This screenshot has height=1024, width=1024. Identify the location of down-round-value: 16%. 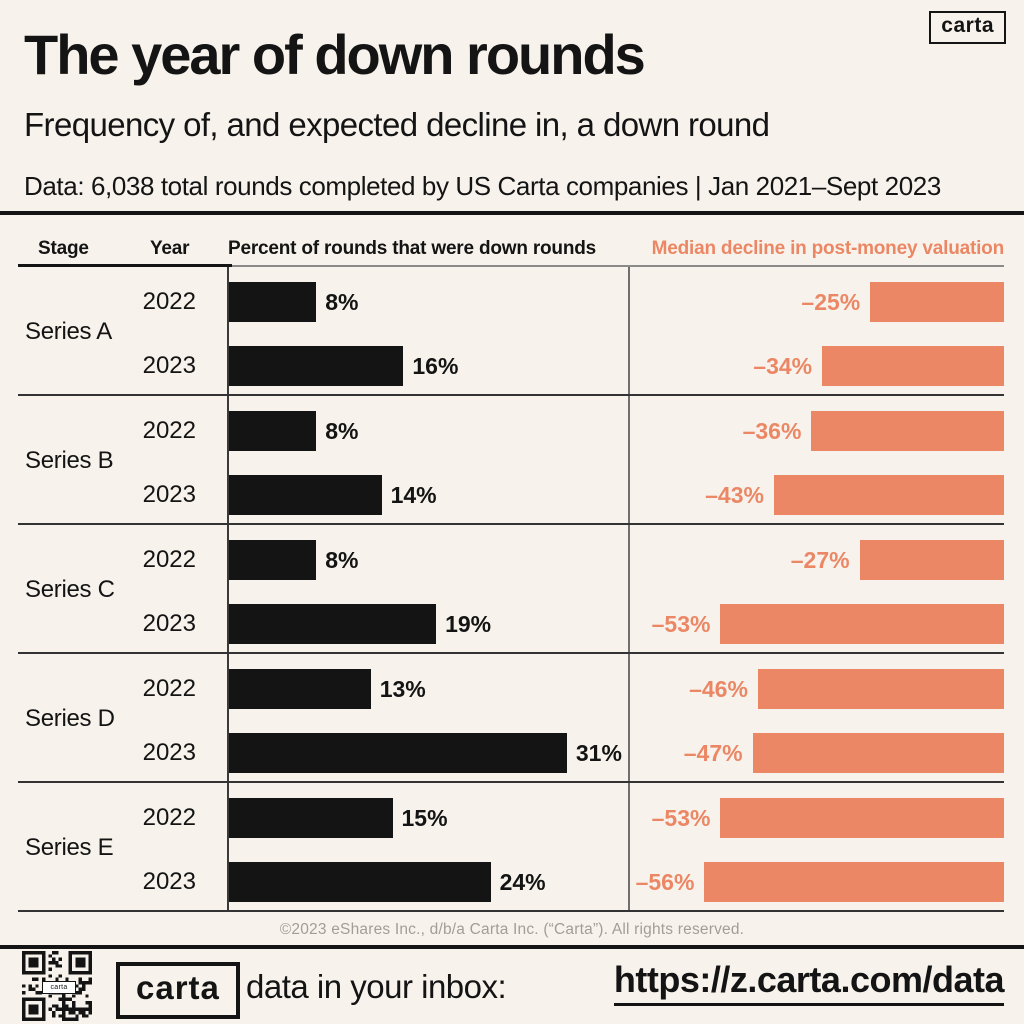
(435, 365).